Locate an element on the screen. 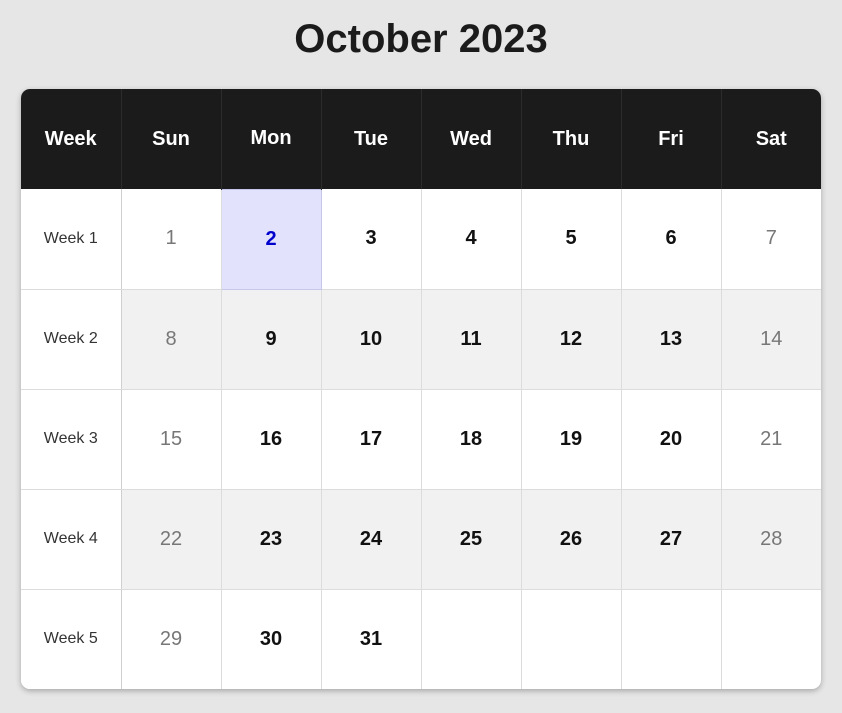 The width and height of the screenshot is (842, 713). day-cell: 17 is located at coordinates (371, 439).